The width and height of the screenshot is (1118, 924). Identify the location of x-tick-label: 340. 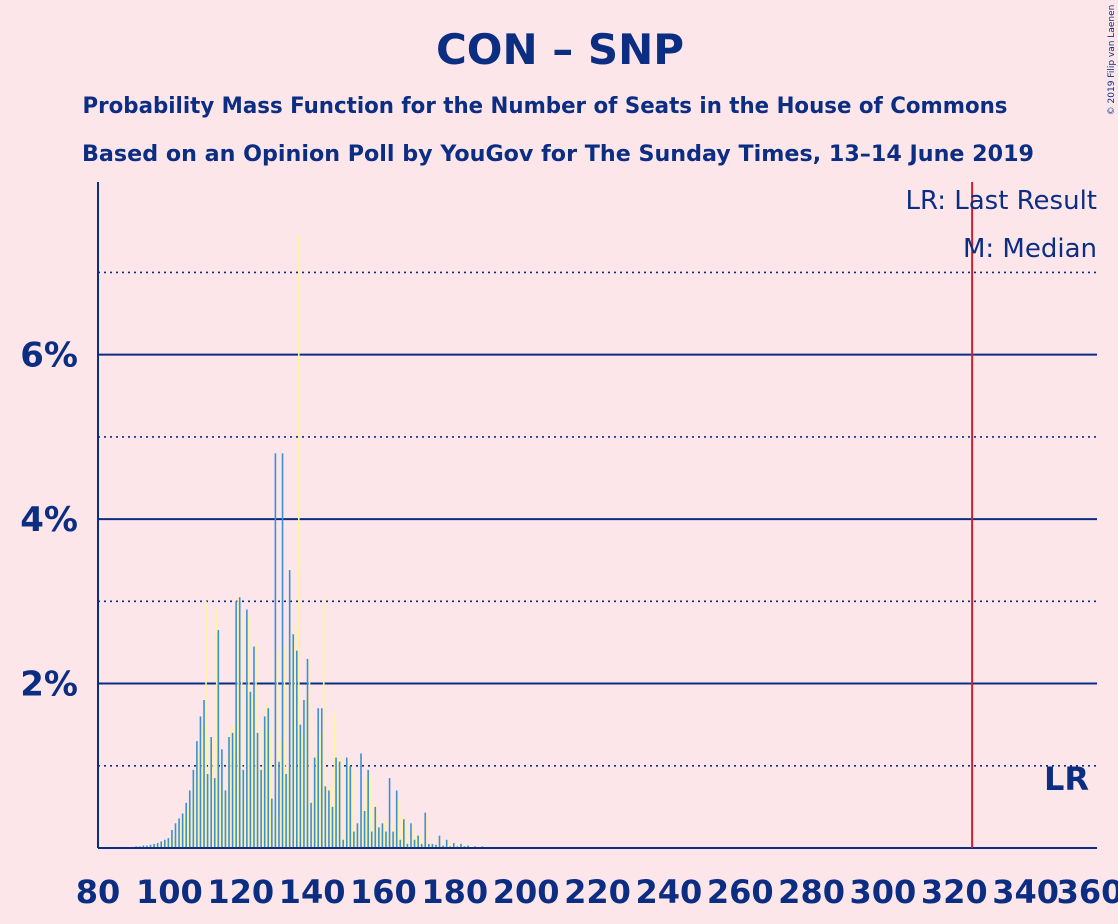
(1025, 892).